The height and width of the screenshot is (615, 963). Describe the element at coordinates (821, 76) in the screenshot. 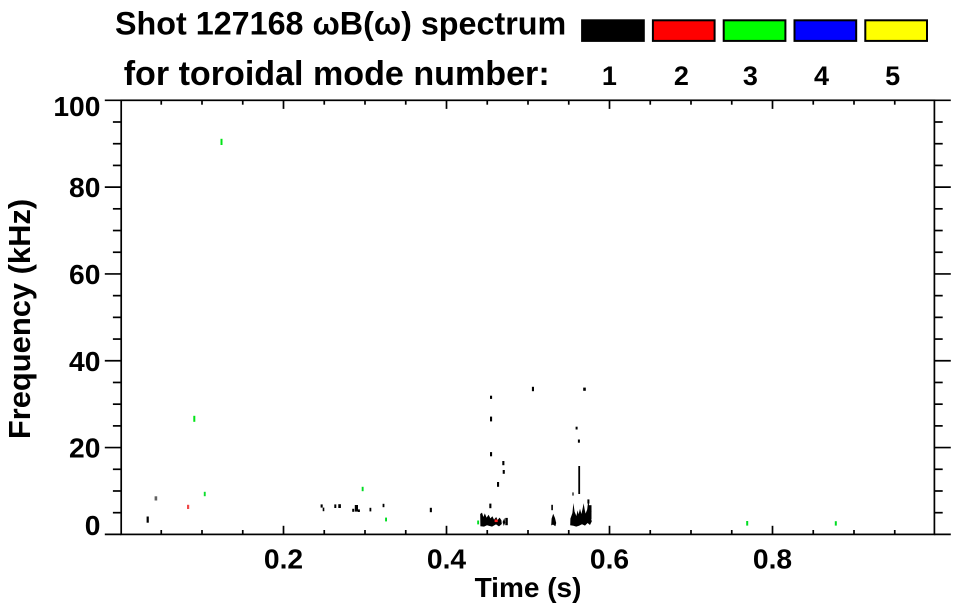

I see `svg-text: 4` at that location.